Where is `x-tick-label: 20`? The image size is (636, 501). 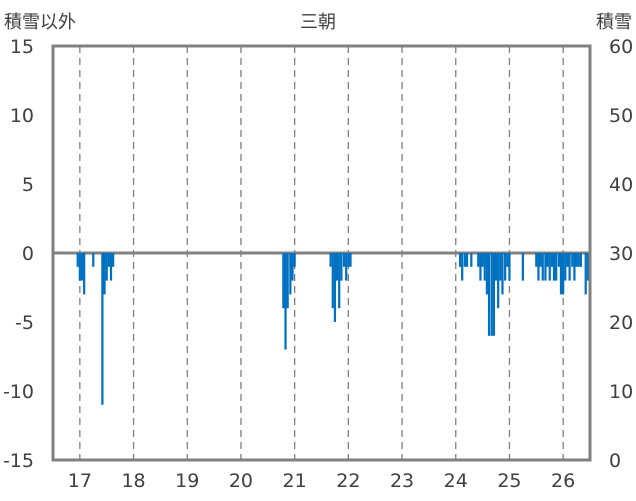
x-tick-label: 20 is located at coordinates (241, 481).